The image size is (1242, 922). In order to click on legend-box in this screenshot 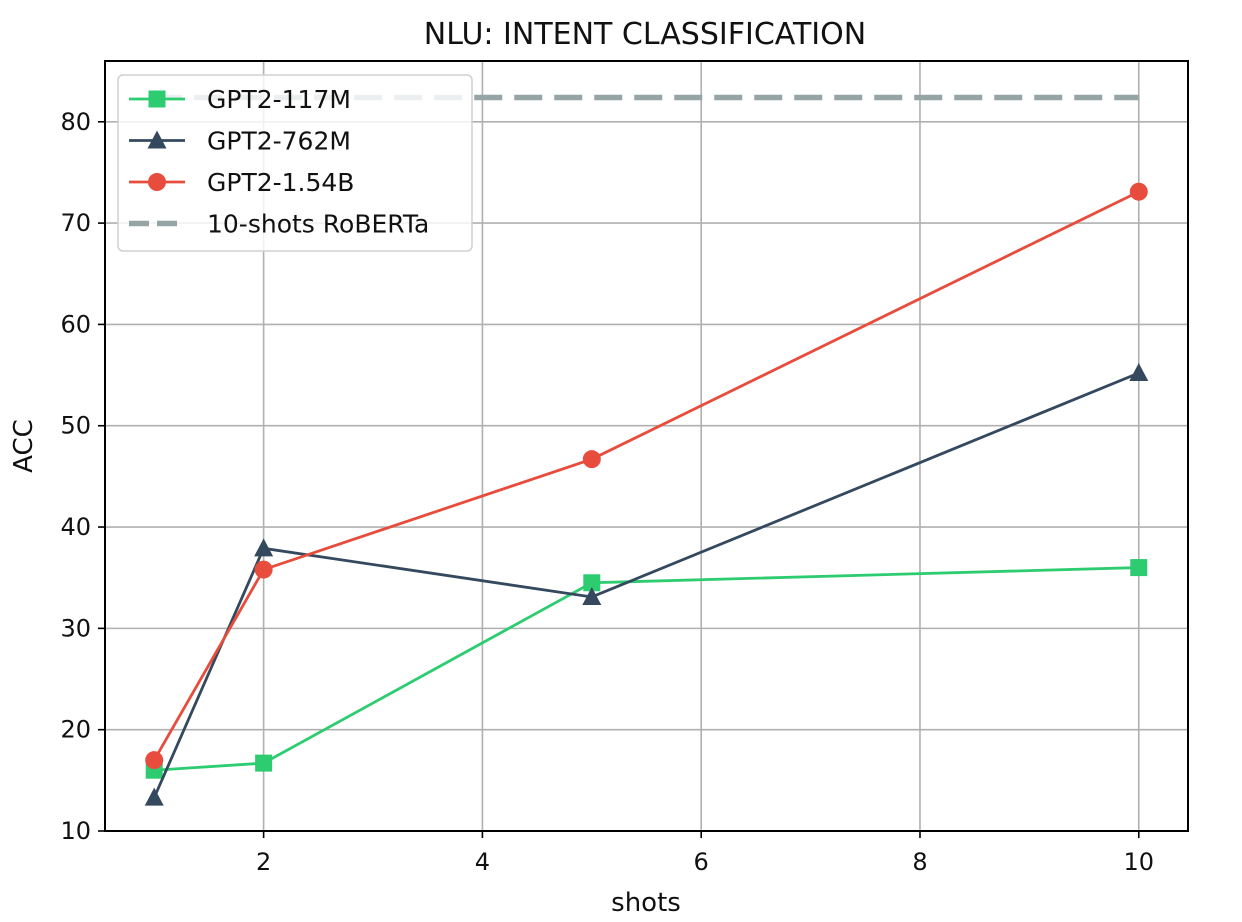, I will do `click(295, 163)`.